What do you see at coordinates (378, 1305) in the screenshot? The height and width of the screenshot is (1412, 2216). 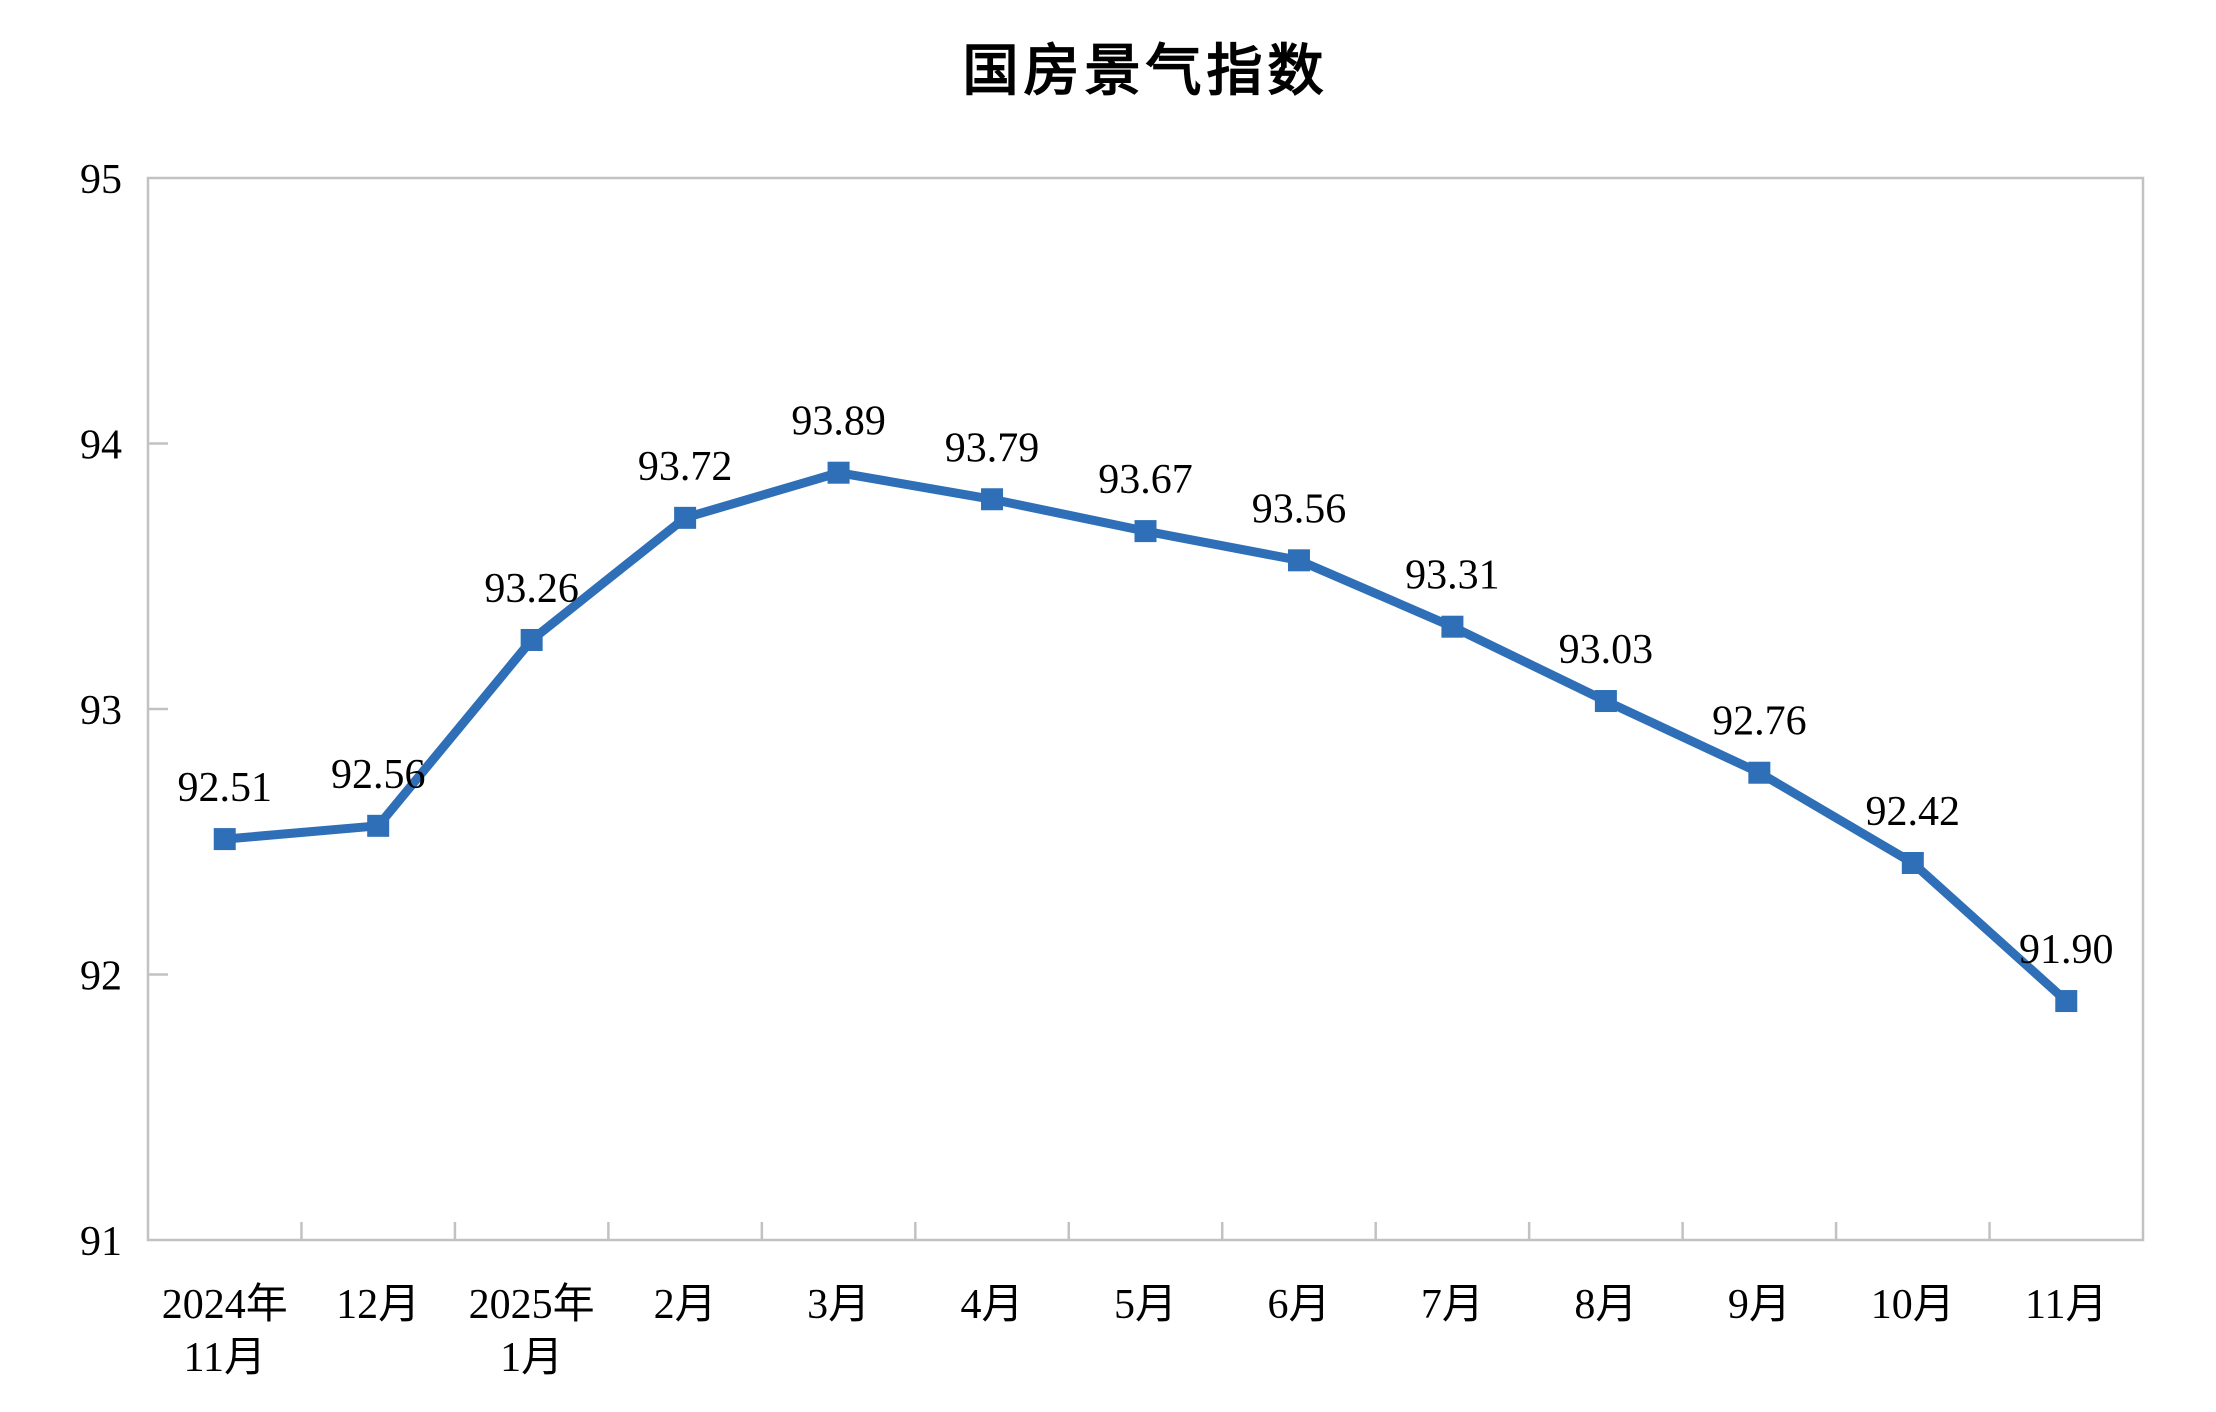 I see `x-axis-label: 12月` at bounding box center [378, 1305].